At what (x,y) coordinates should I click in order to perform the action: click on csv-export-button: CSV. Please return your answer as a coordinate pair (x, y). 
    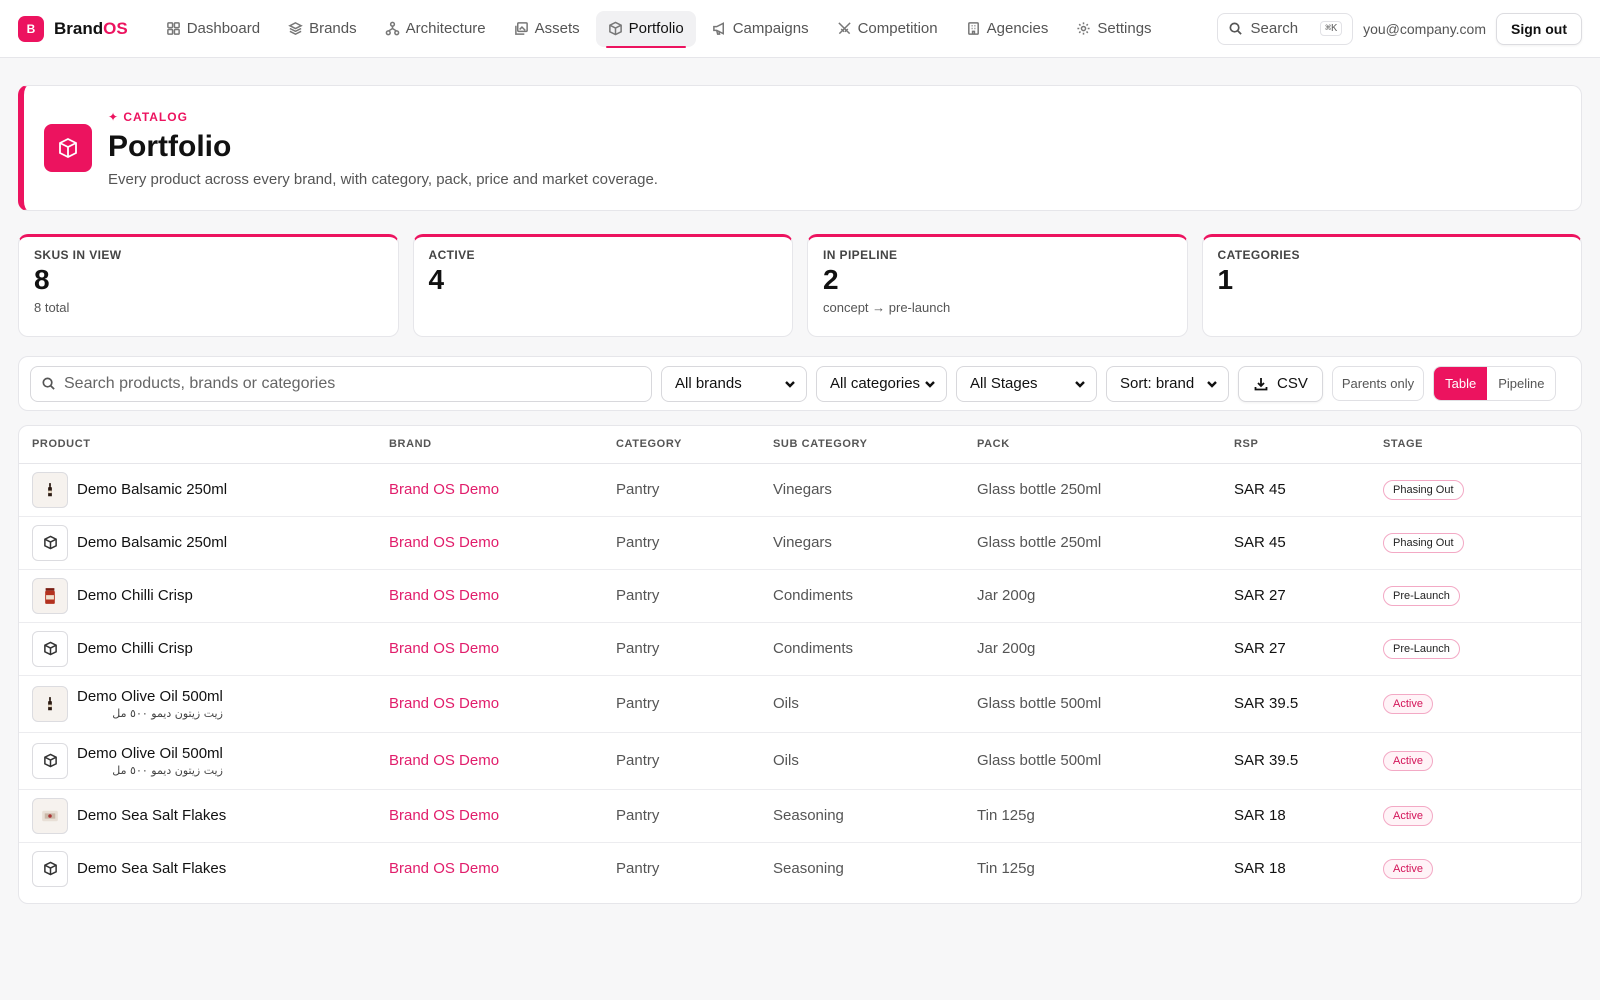
    Looking at the image, I should click on (1280, 383).